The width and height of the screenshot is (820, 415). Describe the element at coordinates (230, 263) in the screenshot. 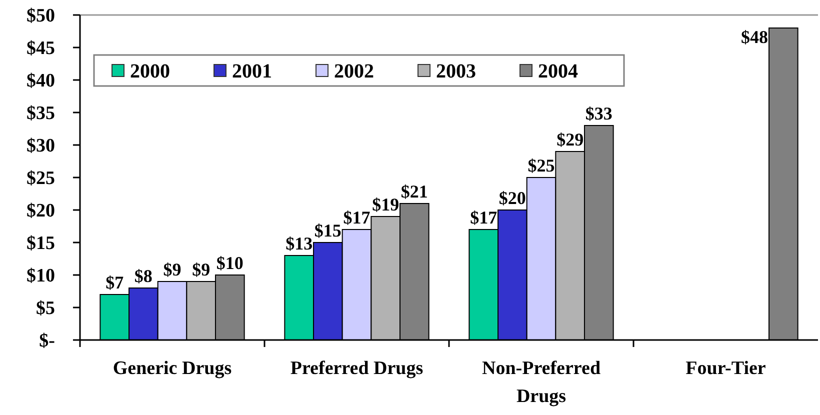

I see `data-label: $10` at that location.